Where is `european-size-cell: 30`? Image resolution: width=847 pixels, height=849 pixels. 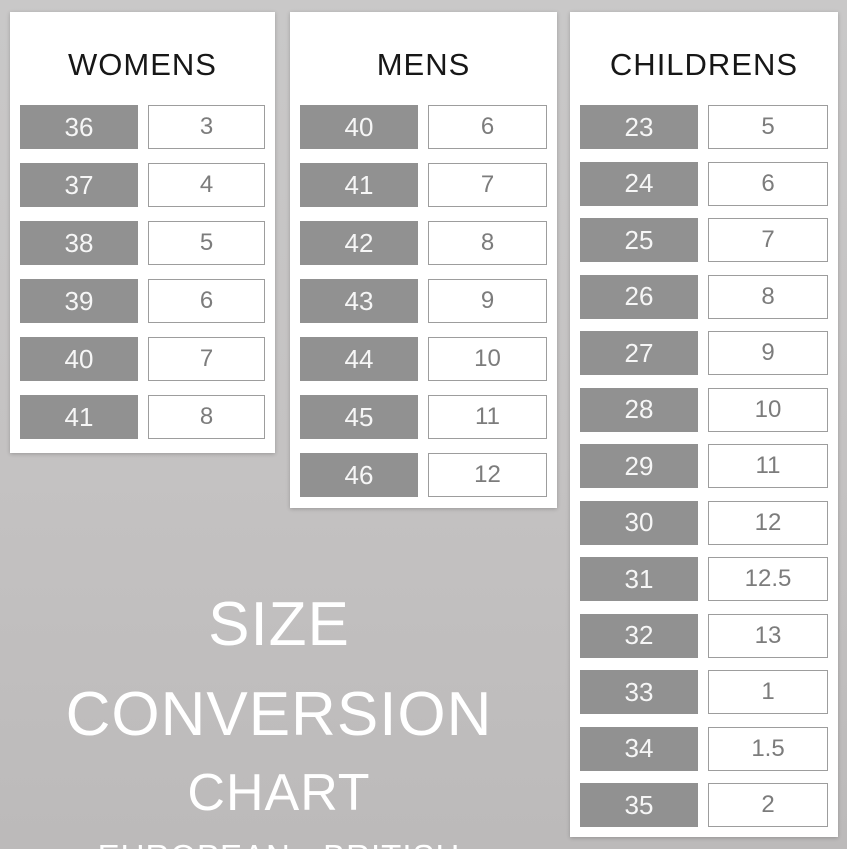
european-size-cell: 30 is located at coordinates (639, 522).